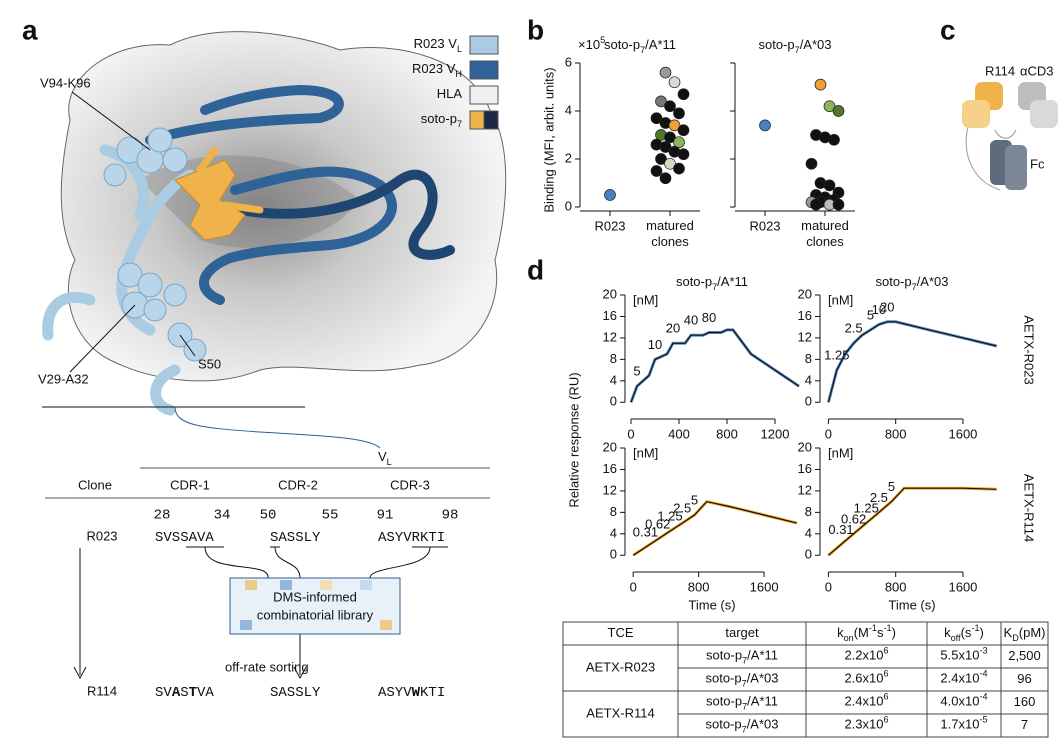 The width and height of the screenshot is (1064, 743). Describe the element at coordinates (670, 233) in the screenshot. I see `x-tick-label: matured clones` at that location.